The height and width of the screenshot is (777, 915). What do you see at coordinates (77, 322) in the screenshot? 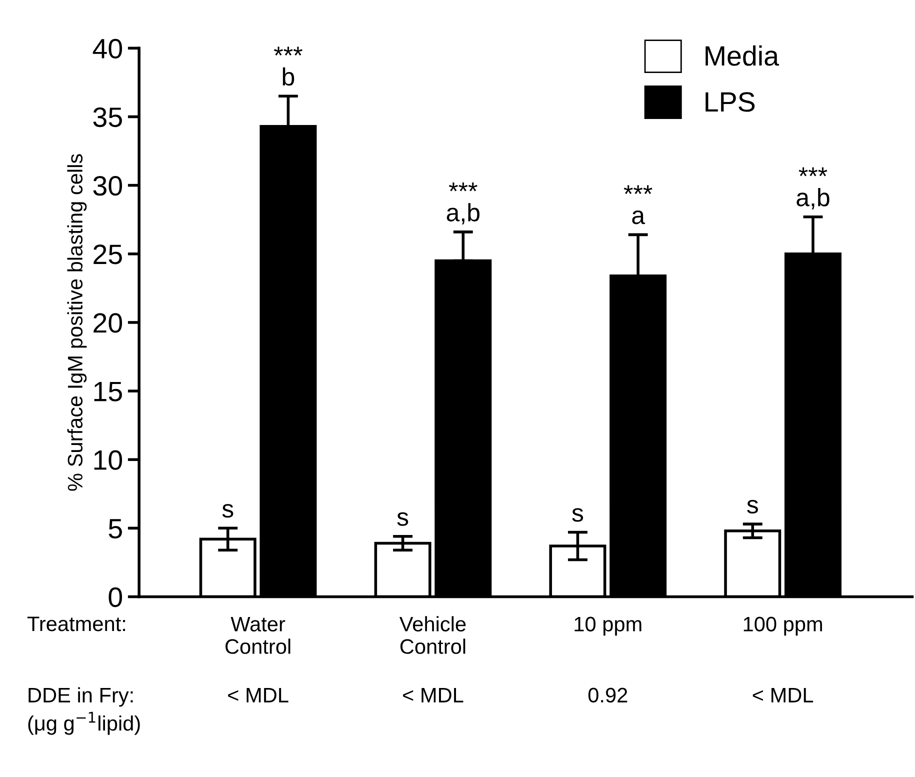
I see `y-axis-title: % Surface IgM positive blasting cells` at bounding box center [77, 322].